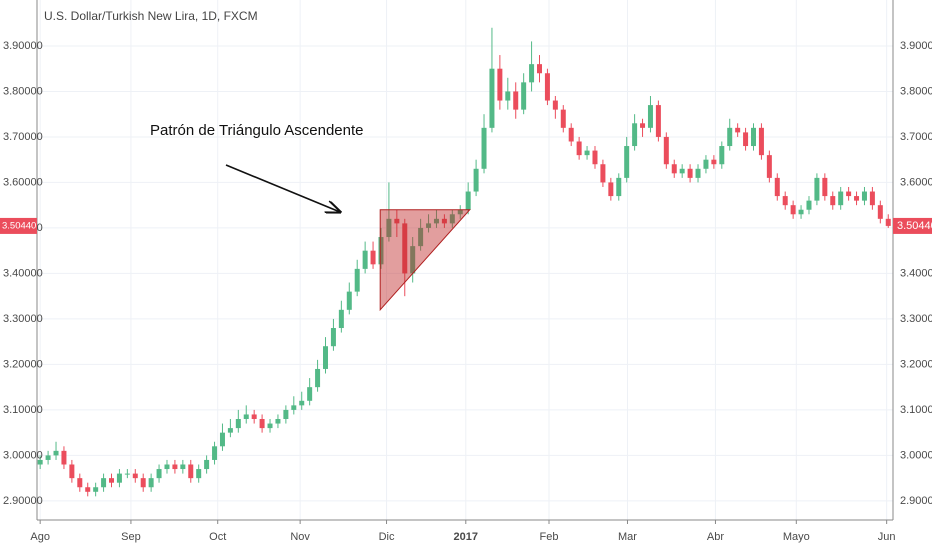 The height and width of the screenshot is (550, 932). I want to click on y-tick-label: 2.90000, so click(23, 501).